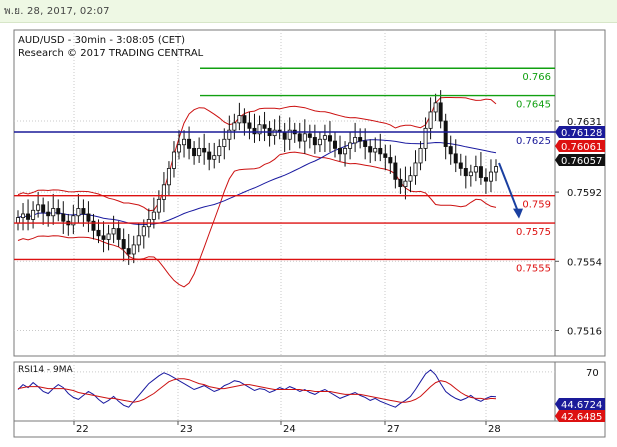 The image size is (617, 447). I want to click on x-tick-label: 24, so click(289, 429).